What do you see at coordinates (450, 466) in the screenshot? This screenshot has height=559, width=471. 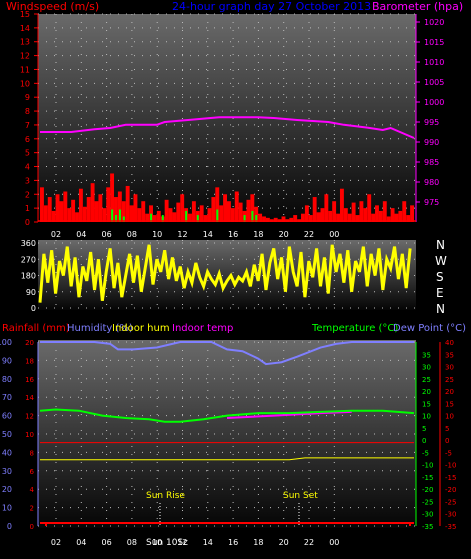 I see `dew-tick-label: -10` at bounding box center [450, 466].